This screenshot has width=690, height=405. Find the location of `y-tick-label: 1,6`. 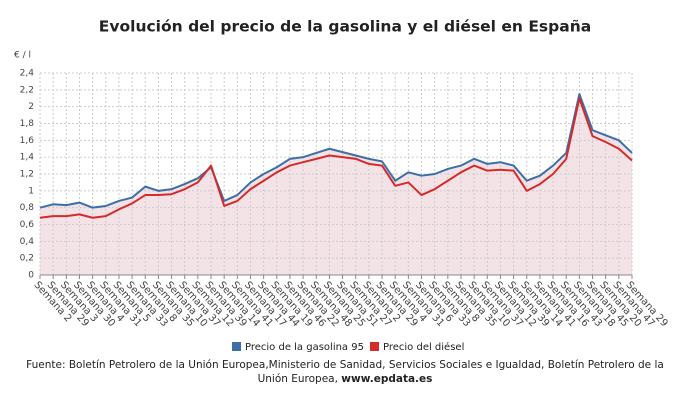

y-tick-label: 1,6 is located at coordinates (27, 141).